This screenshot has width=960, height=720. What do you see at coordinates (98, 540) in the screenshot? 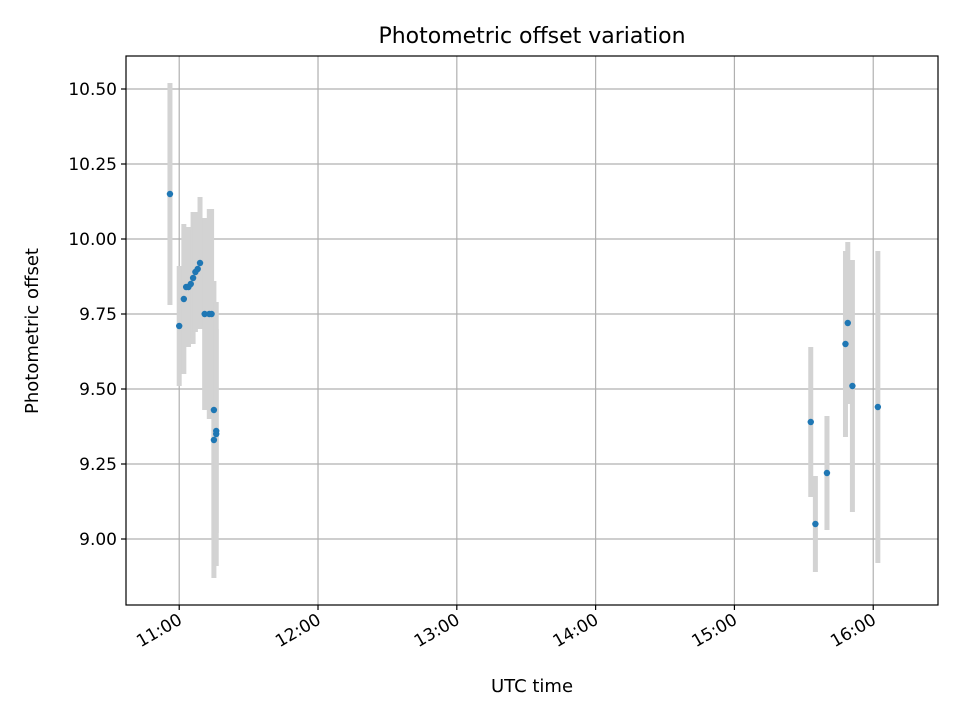
I see `y-tick-label: 9.00` at bounding box center [98, 540].